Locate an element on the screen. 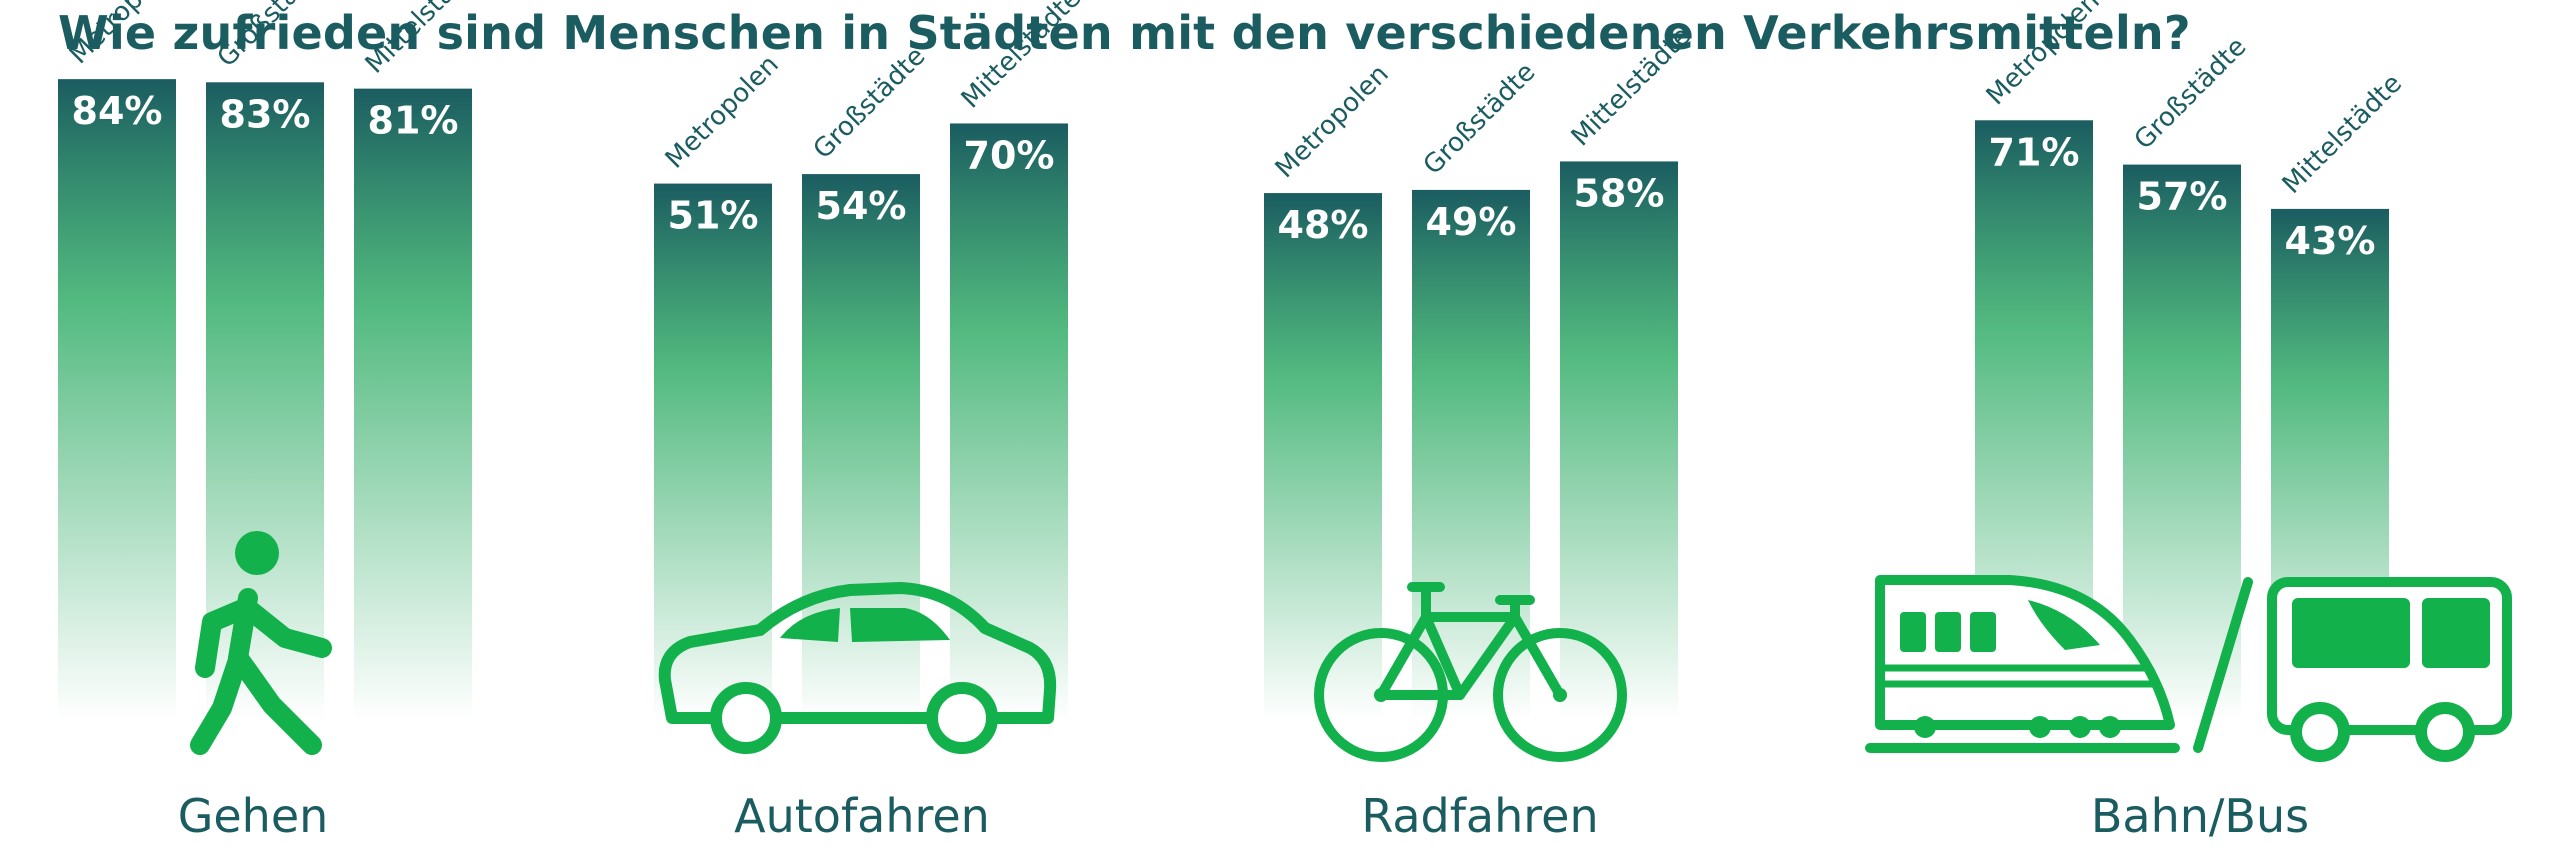  group-label: Gehen is located at coordinates (253, 816).